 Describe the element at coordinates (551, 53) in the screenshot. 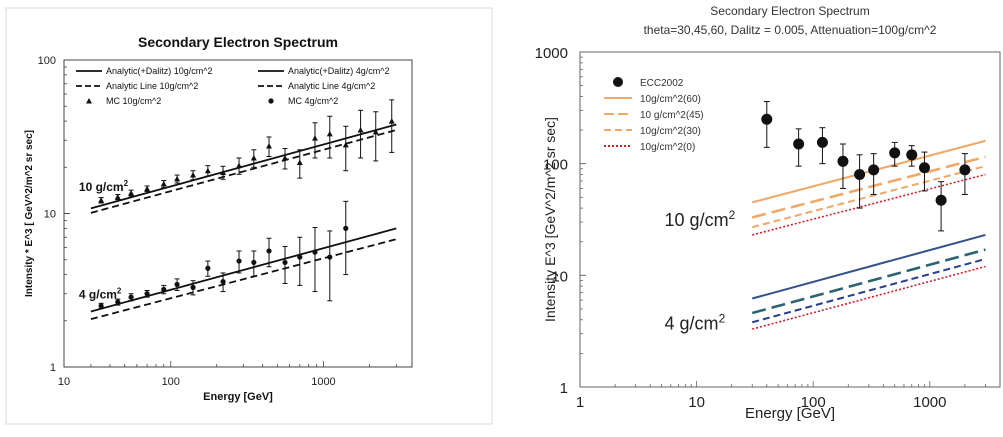

I see `y-tick-label: 1000` at that location.